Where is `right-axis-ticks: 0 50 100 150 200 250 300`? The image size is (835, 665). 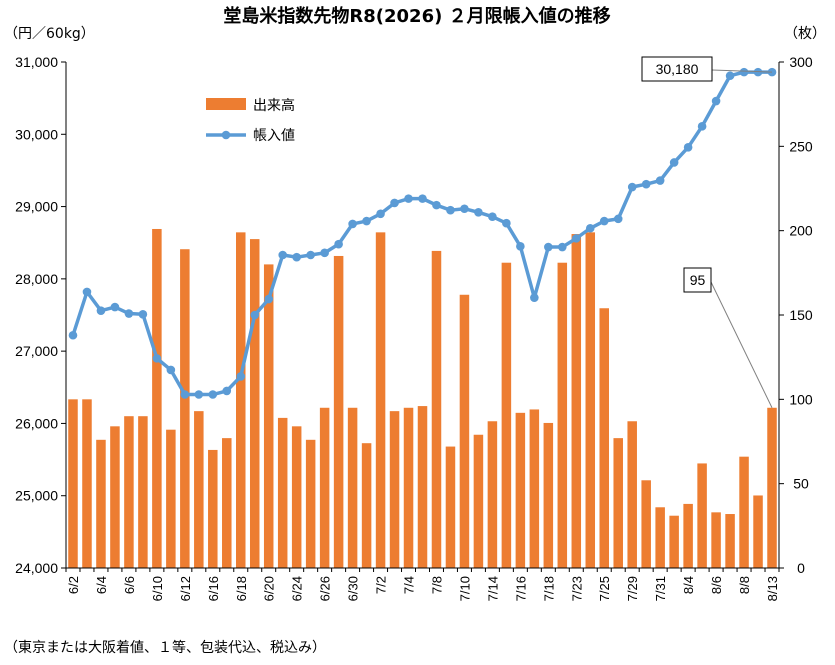 right-axis-ticks: 0 50 100 150 200 250 300 is located at coordinates (796, 315).